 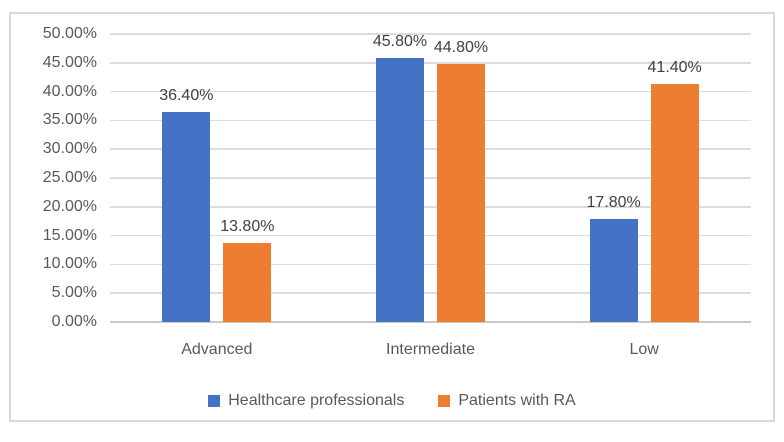 What do you see at coordinates (400, 190) in the screenshot?
I see `bar-healthcare-professionals-intermediate` at bounding box center [400, 190].